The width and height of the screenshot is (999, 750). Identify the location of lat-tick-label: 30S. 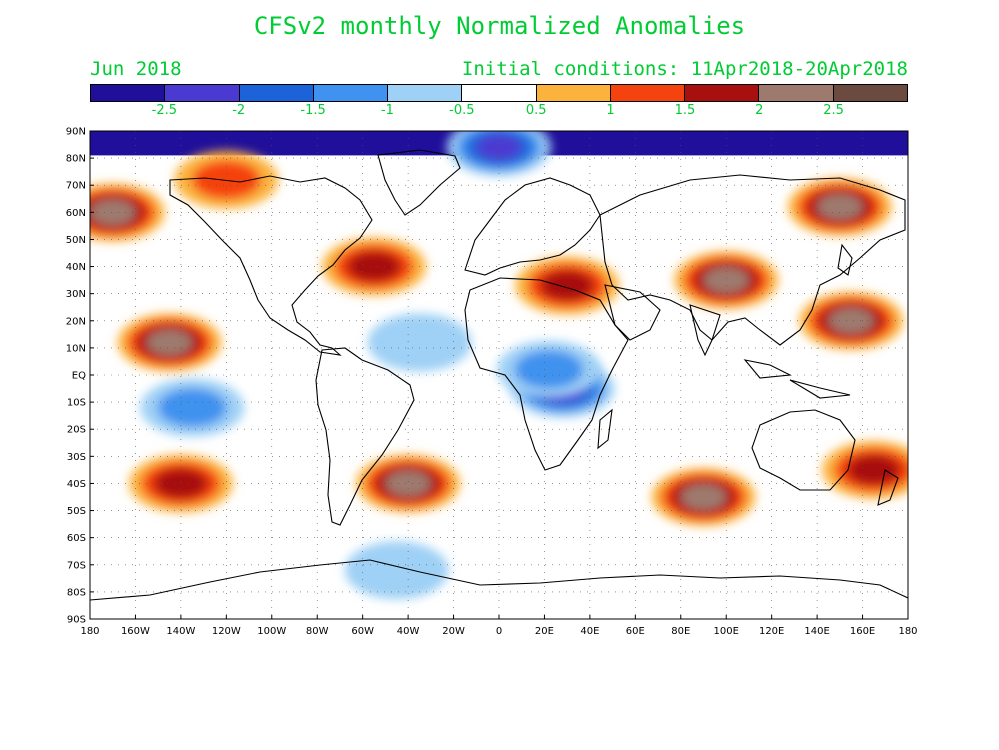
(76, 457).